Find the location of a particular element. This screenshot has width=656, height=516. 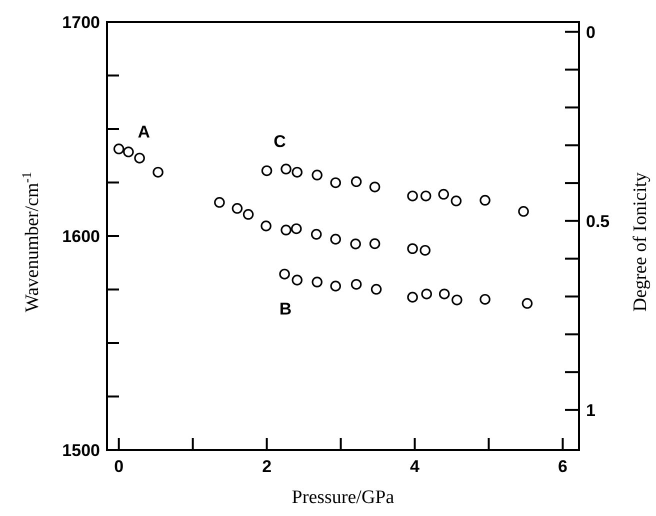

x-tick-label: 2 is located at coordinates (267, 466).